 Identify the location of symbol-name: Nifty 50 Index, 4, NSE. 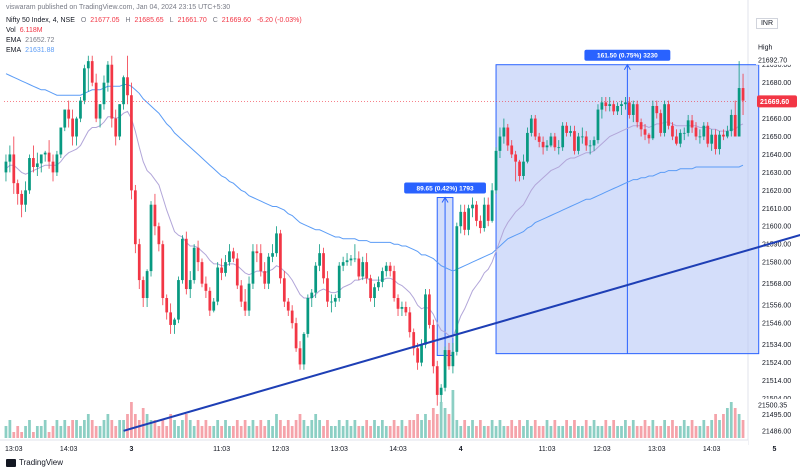
(40, 20).